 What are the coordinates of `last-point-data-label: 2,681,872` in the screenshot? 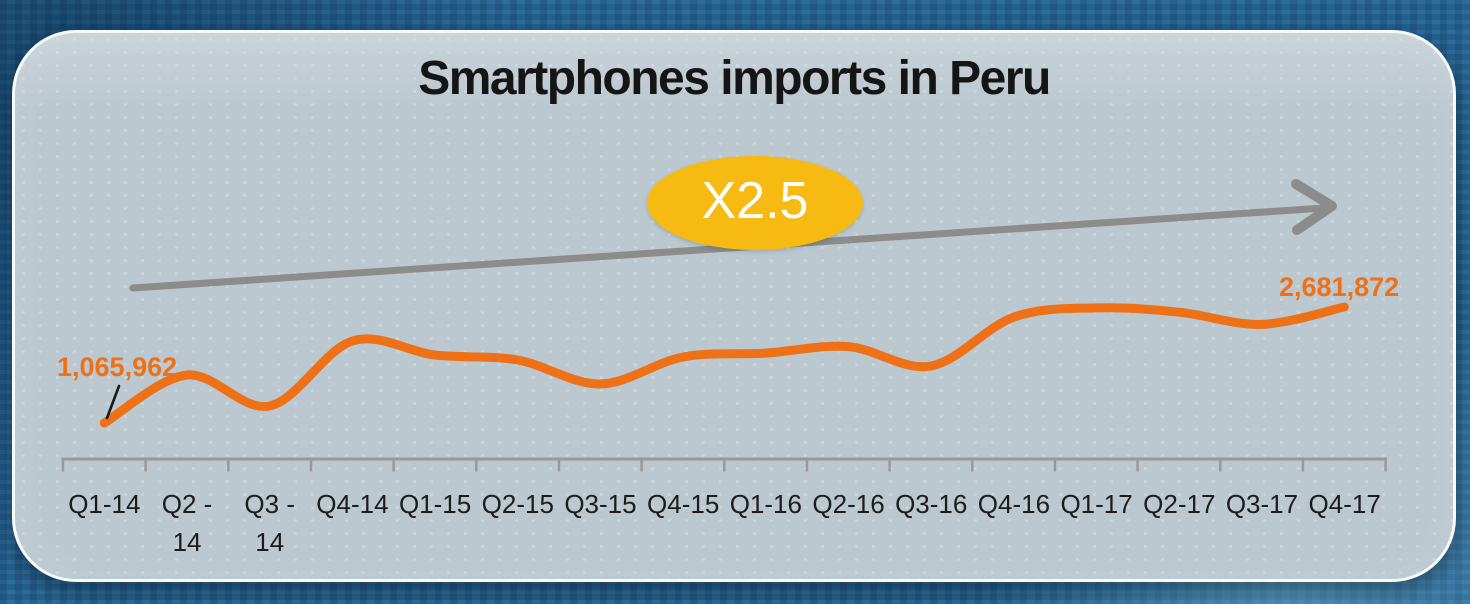 It's located at (1339, 287).